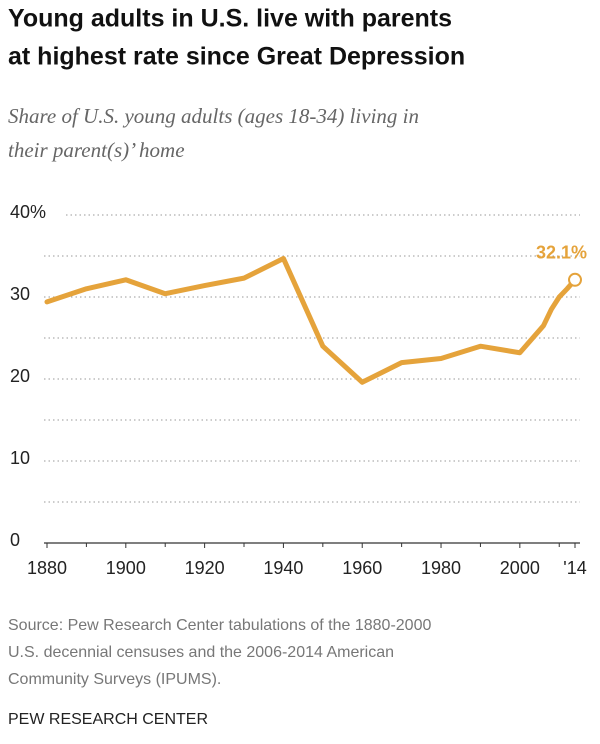  Describe the element at coordinates (108, 719) in the screenshot. I see `credit: PEW RESEARCH CENTER` at that location.